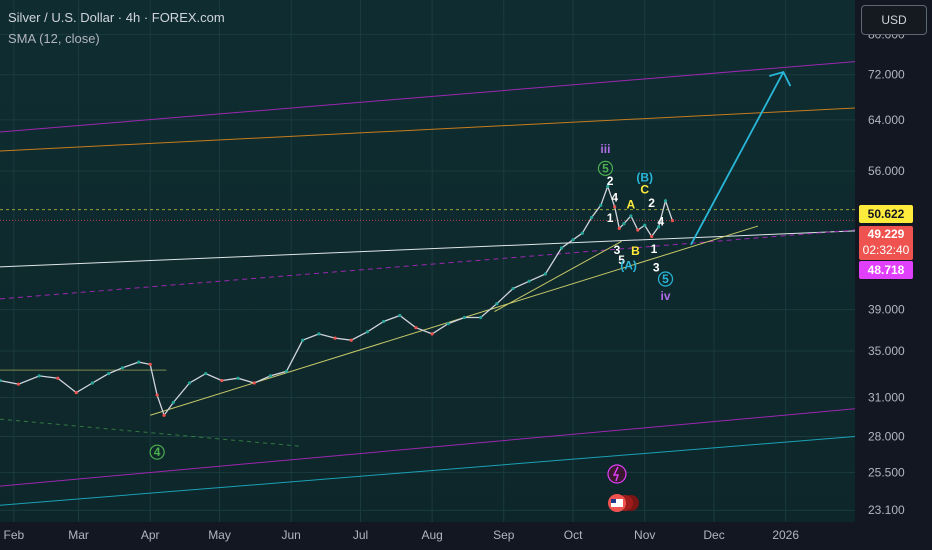 The width and height of the screenshot is (932, 550). I want to click on channel-upper-purple, so click(428, 97).